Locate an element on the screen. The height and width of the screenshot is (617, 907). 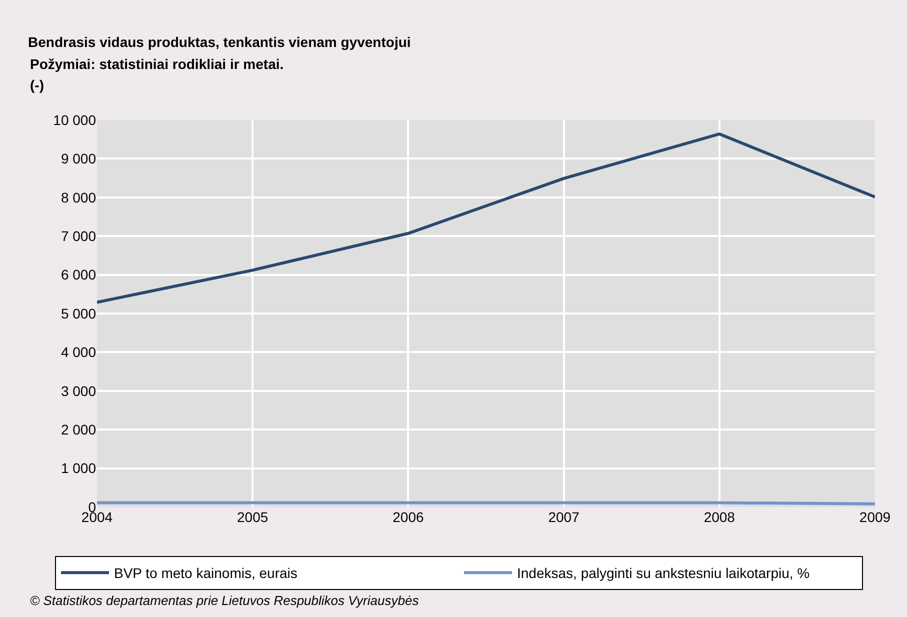
x-tick-label: 2009 is located at coordinates (875, 517).